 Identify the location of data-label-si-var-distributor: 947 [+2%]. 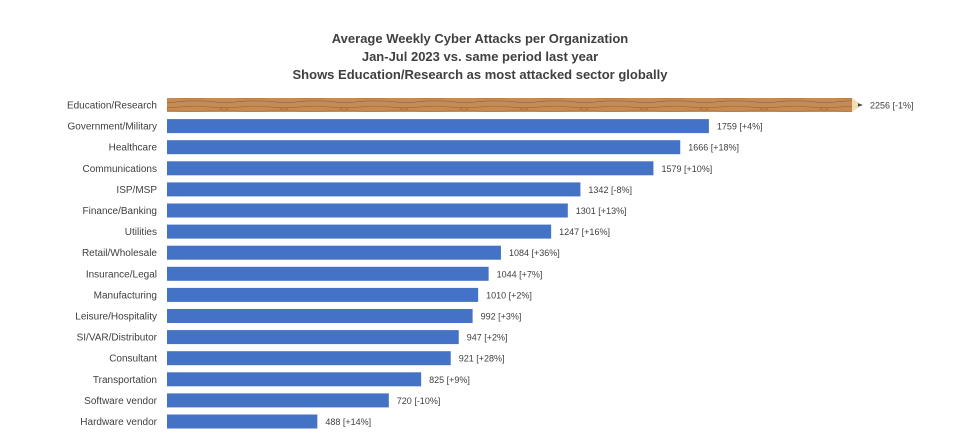
(487, 338).